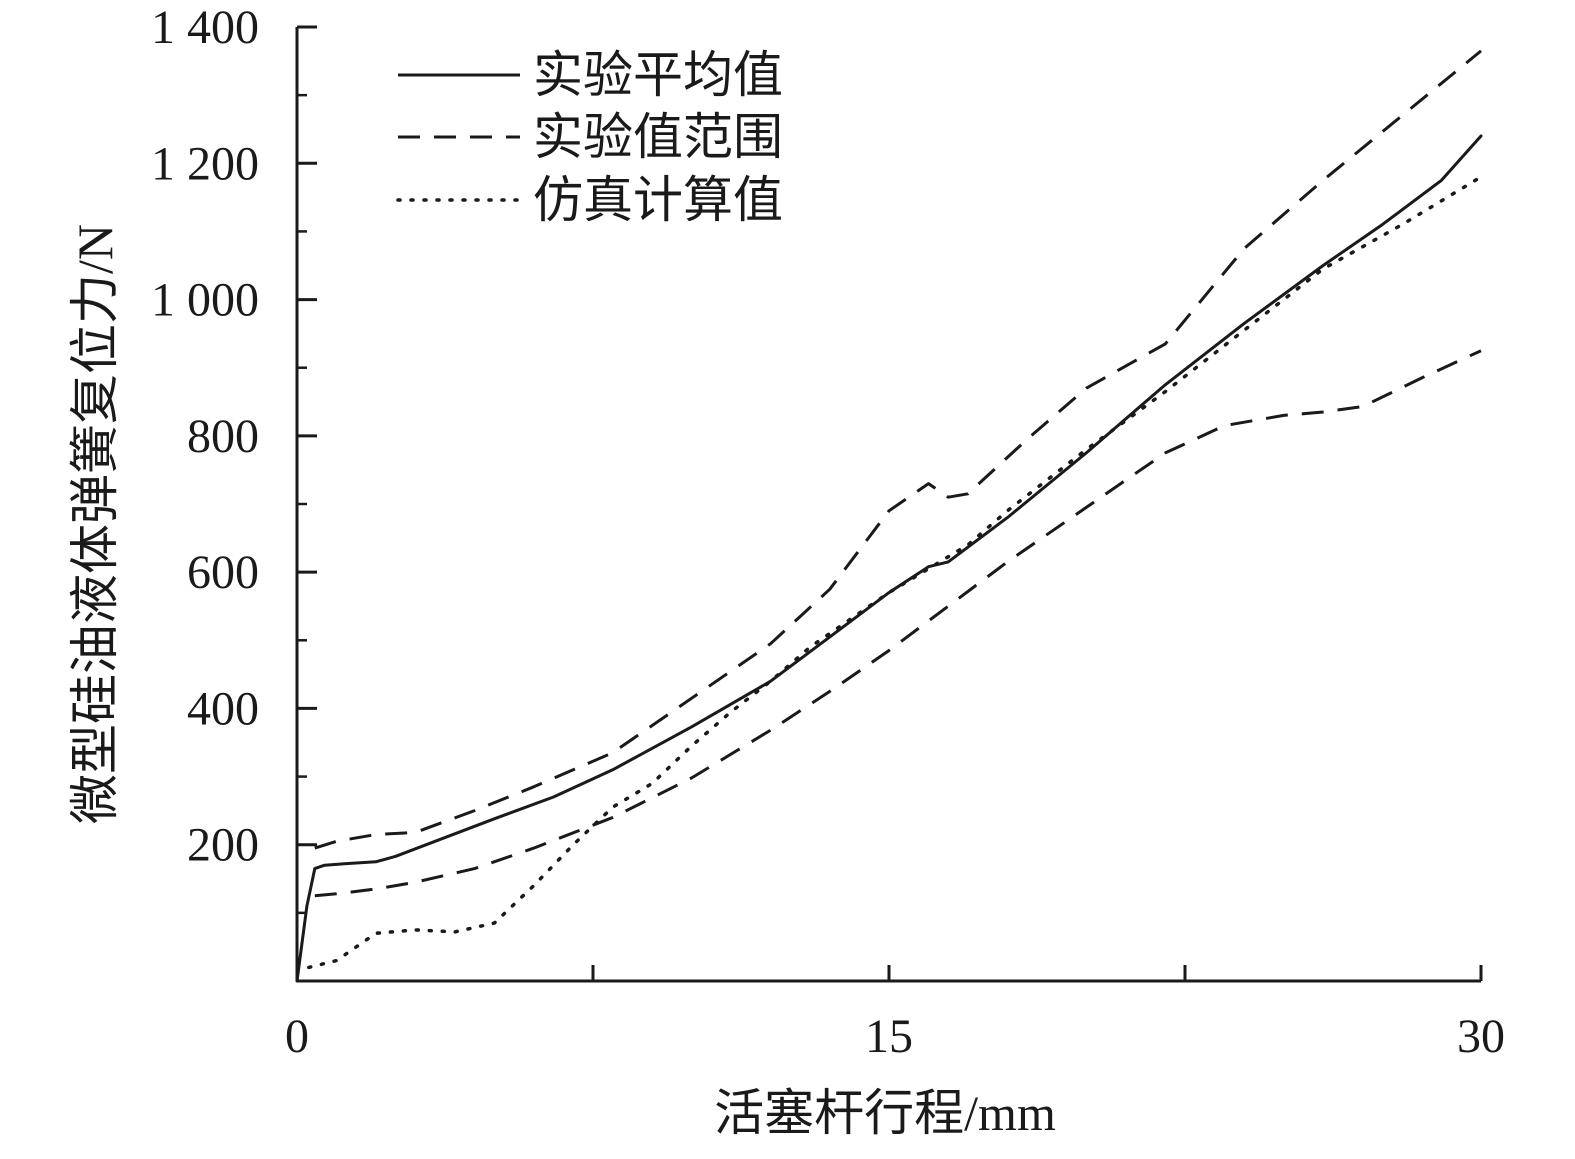 This screenshot has height=1159, width=1575. I want to click on y-tick-label: 1 400, so click(205, 27).